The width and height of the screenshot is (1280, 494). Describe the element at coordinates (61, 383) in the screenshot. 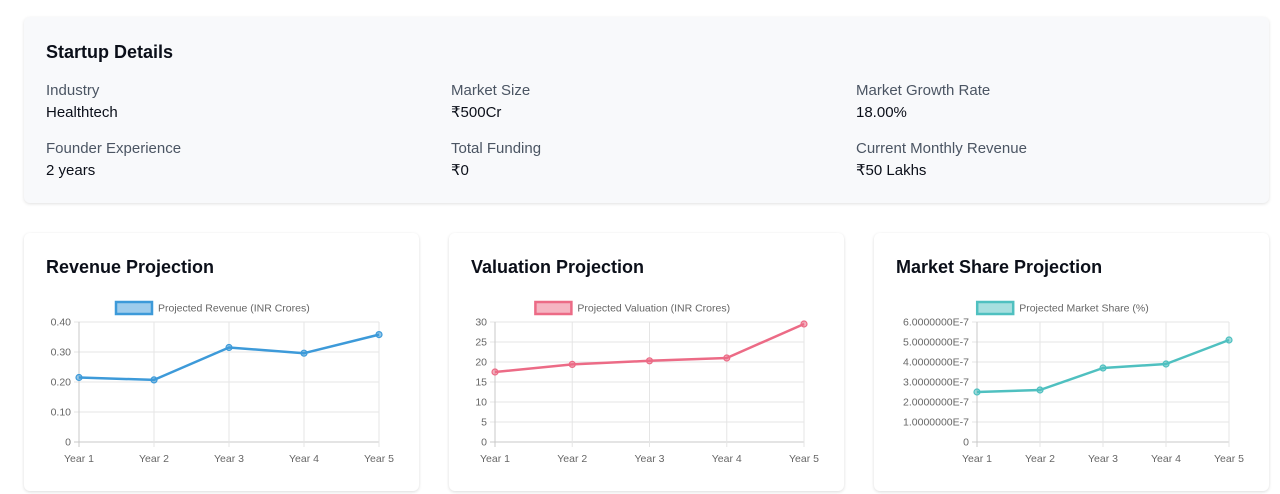

I see `y-tick-label: 0.20` at that location.